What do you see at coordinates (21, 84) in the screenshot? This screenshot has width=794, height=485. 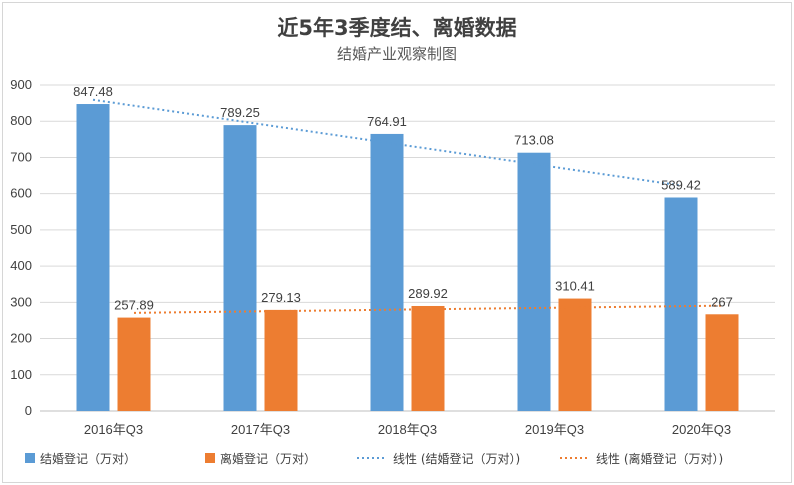 I see `y-tick-label: 900` at bounding box center [21, 84].